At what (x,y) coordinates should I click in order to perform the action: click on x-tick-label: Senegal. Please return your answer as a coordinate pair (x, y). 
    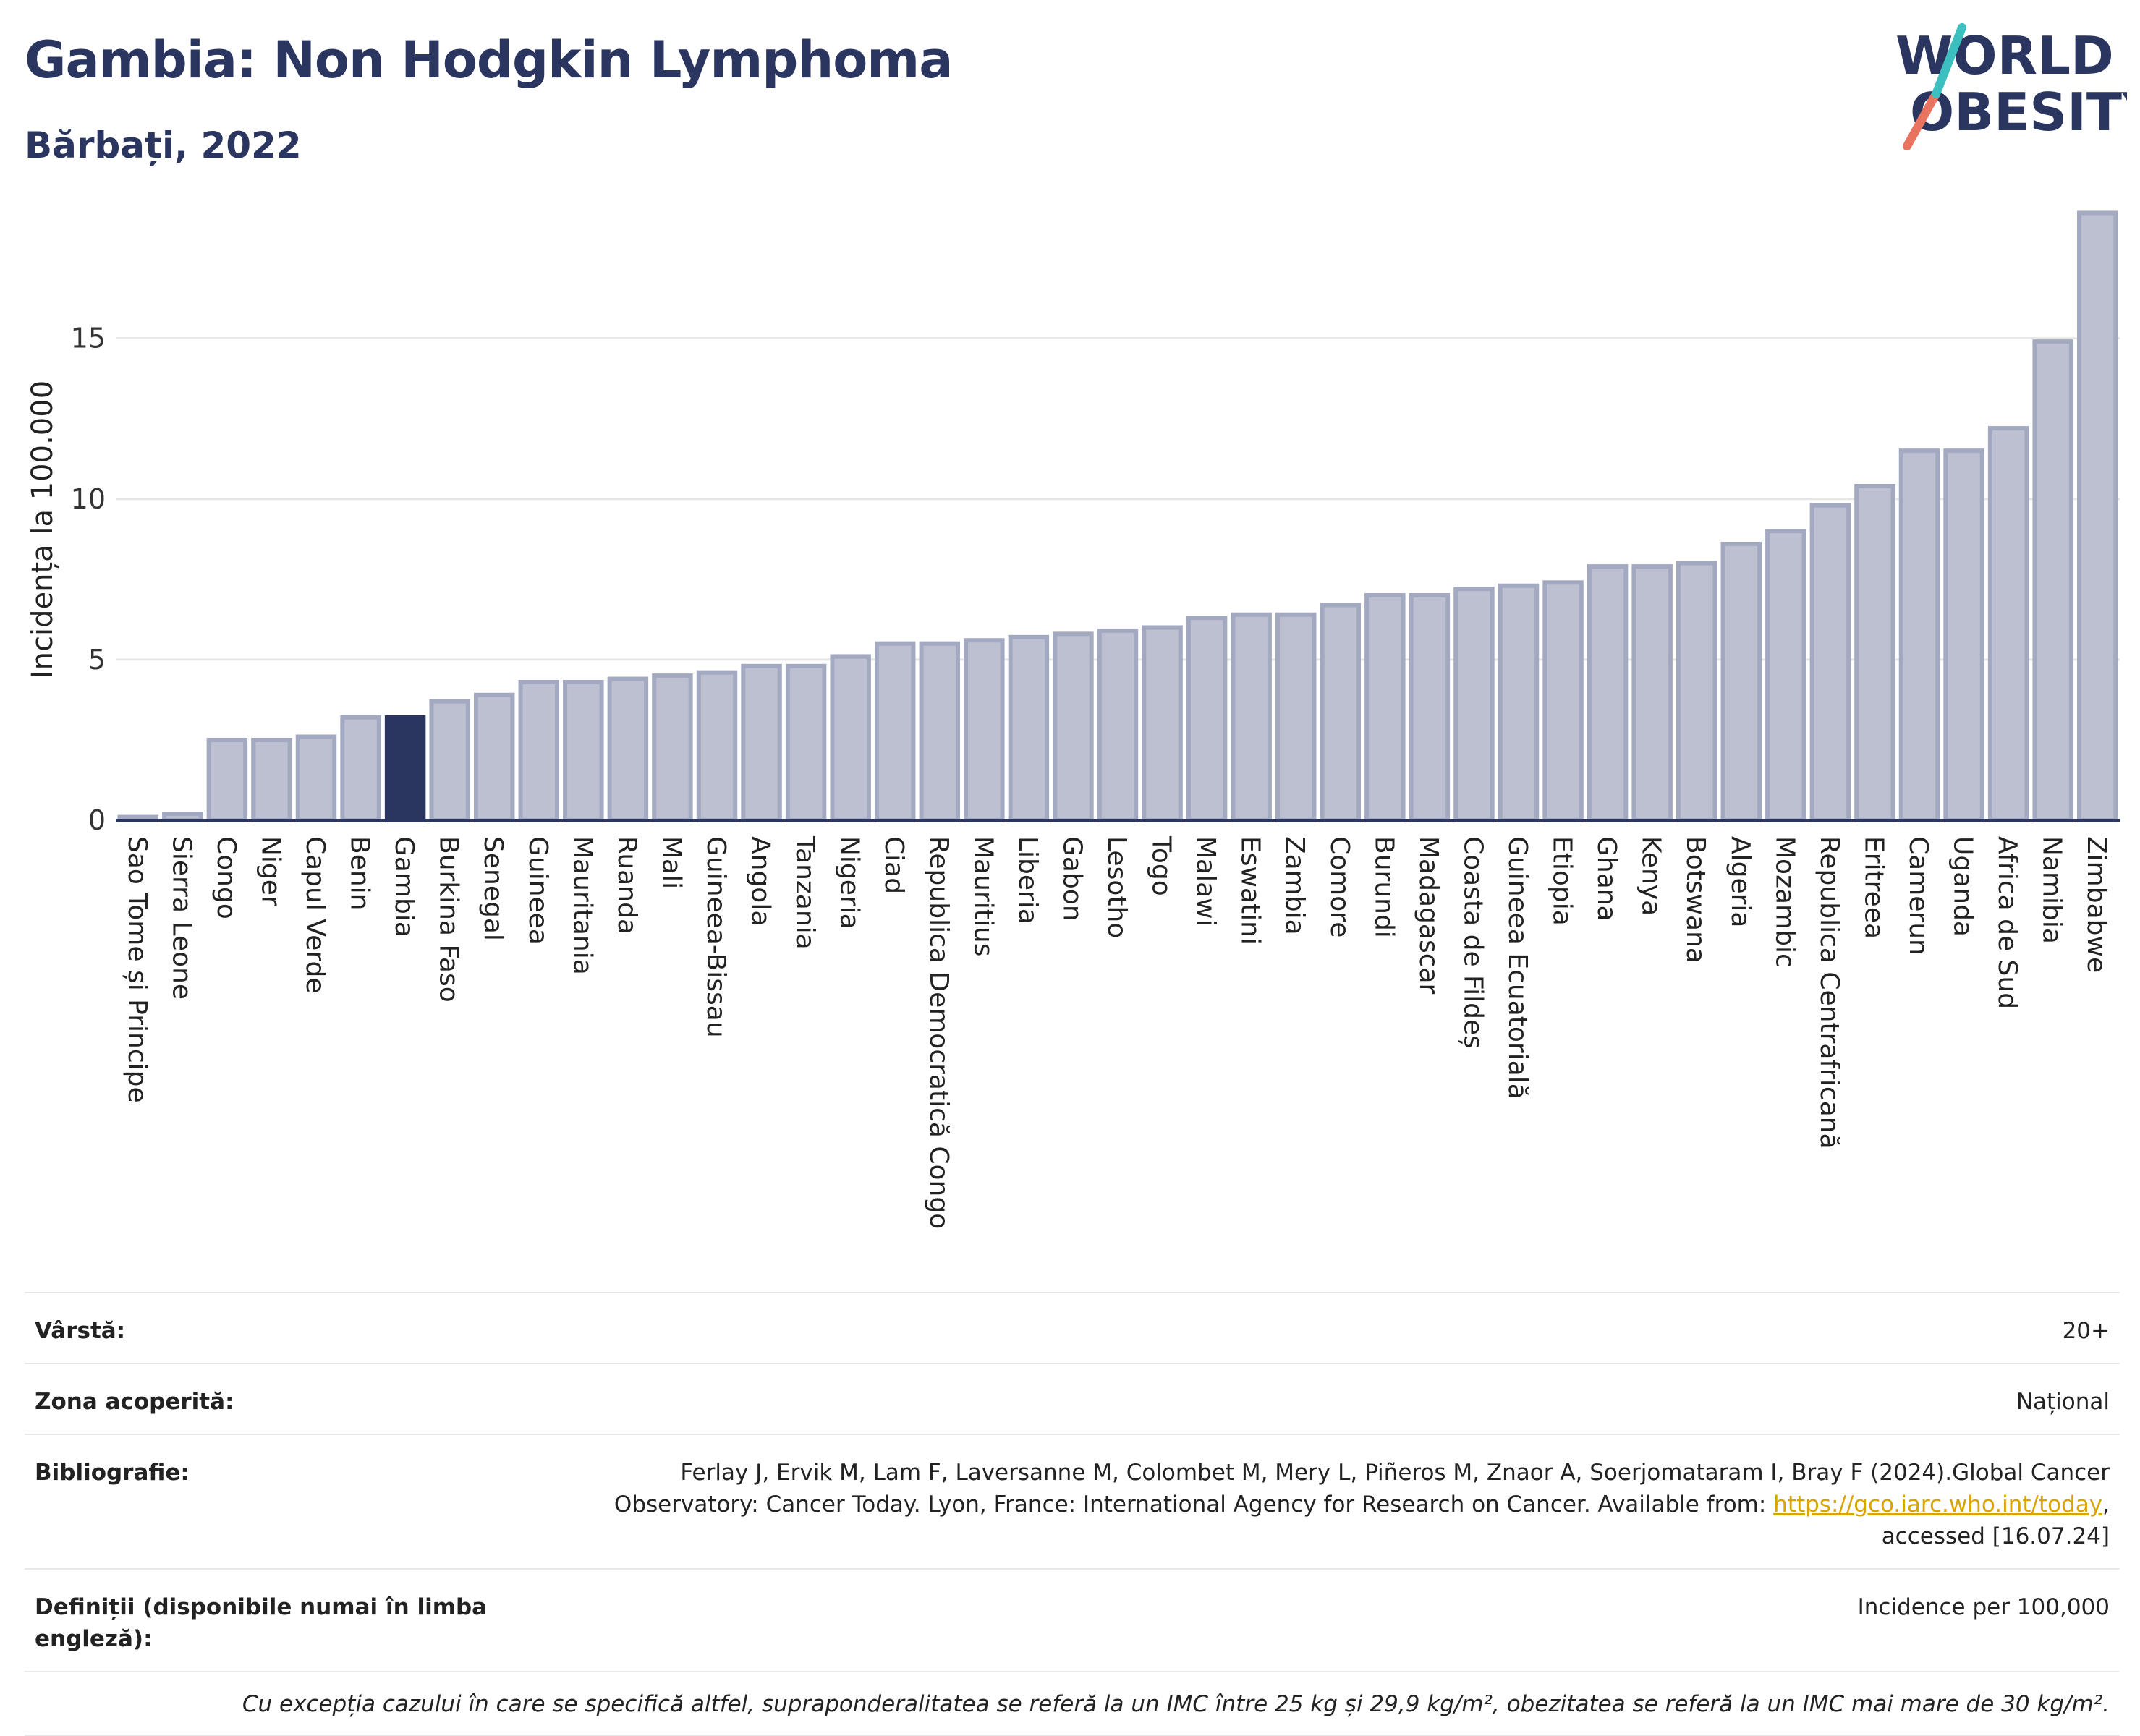
    Looking at the image, I should click on (493, 889).